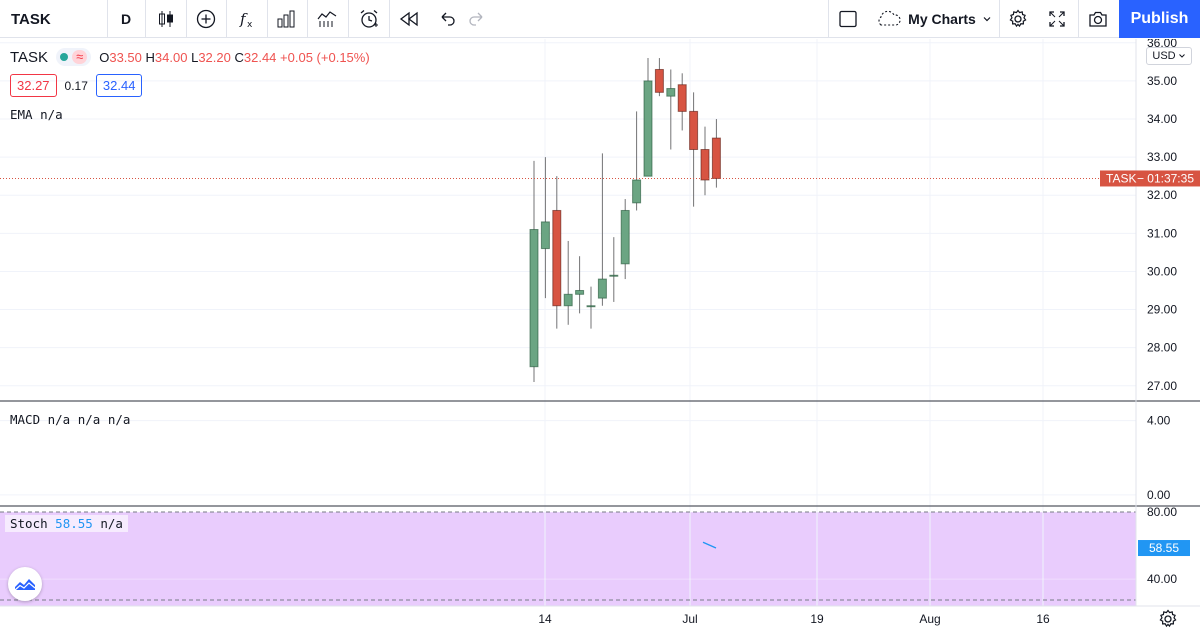 The image size is (1200, 637). Describe the element at coordinates (1162, 310) in the screenshot. I see `price-tick-label: 29.00` at that location.